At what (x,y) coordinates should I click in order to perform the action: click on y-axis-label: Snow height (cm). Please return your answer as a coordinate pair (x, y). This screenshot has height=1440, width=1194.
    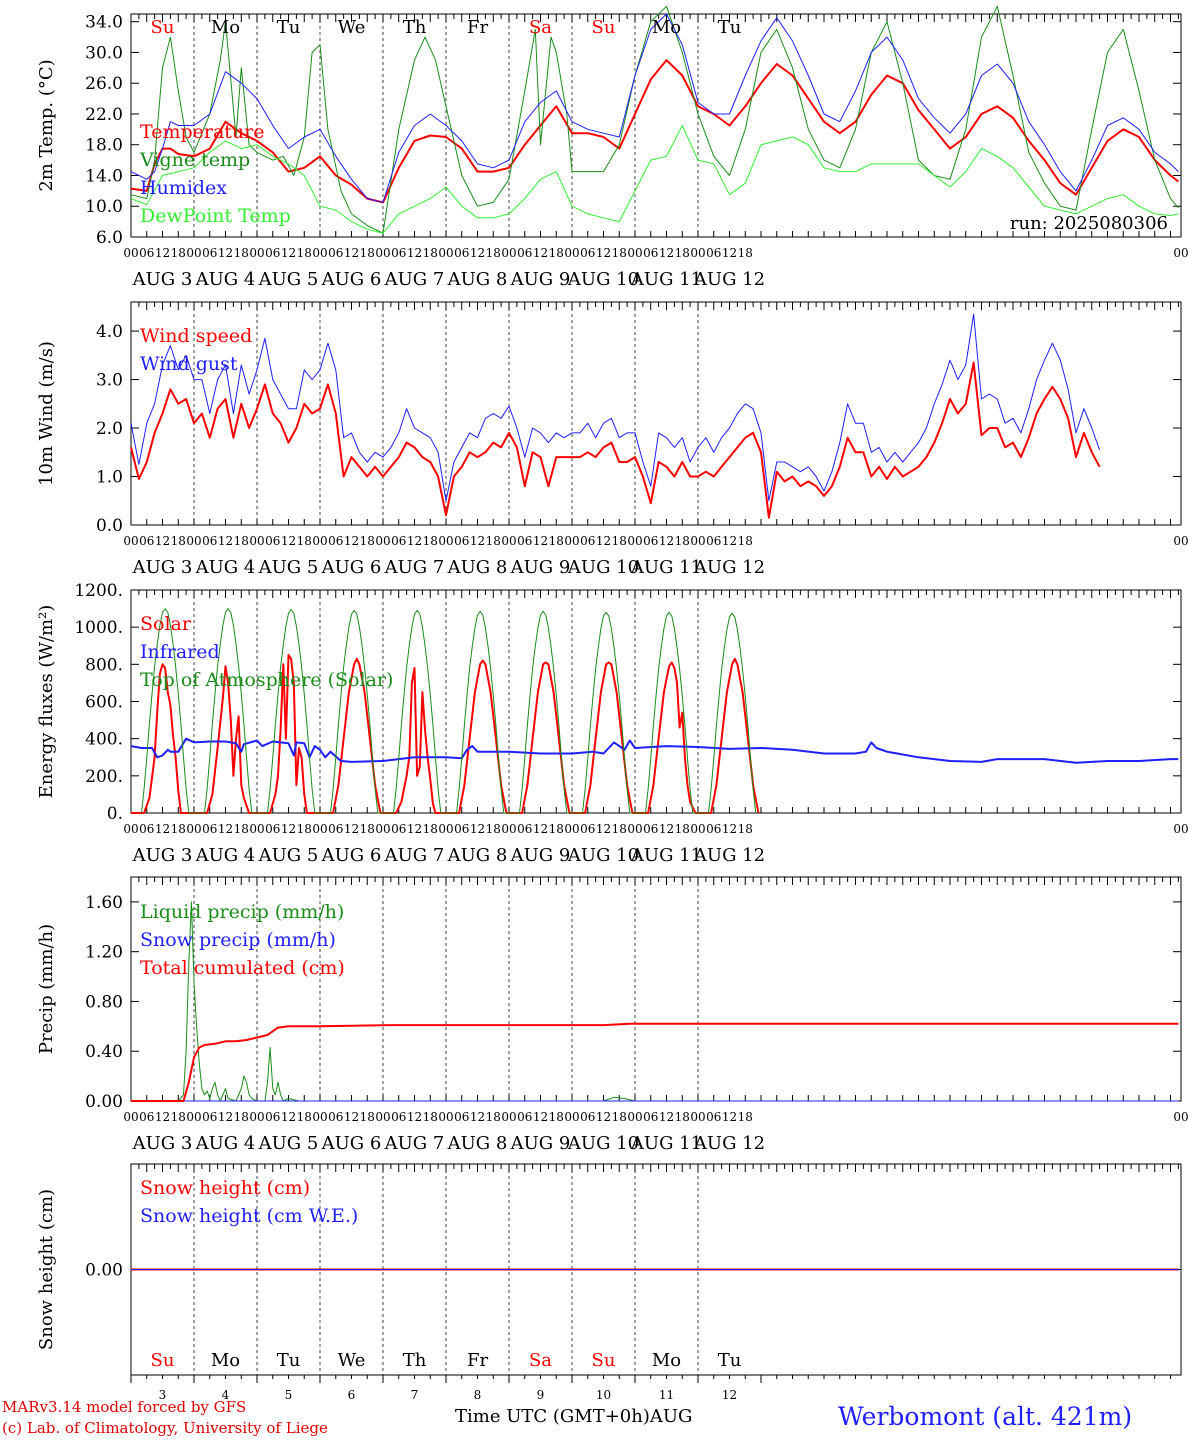
    Looking at the image, I should click on (46, 1269).